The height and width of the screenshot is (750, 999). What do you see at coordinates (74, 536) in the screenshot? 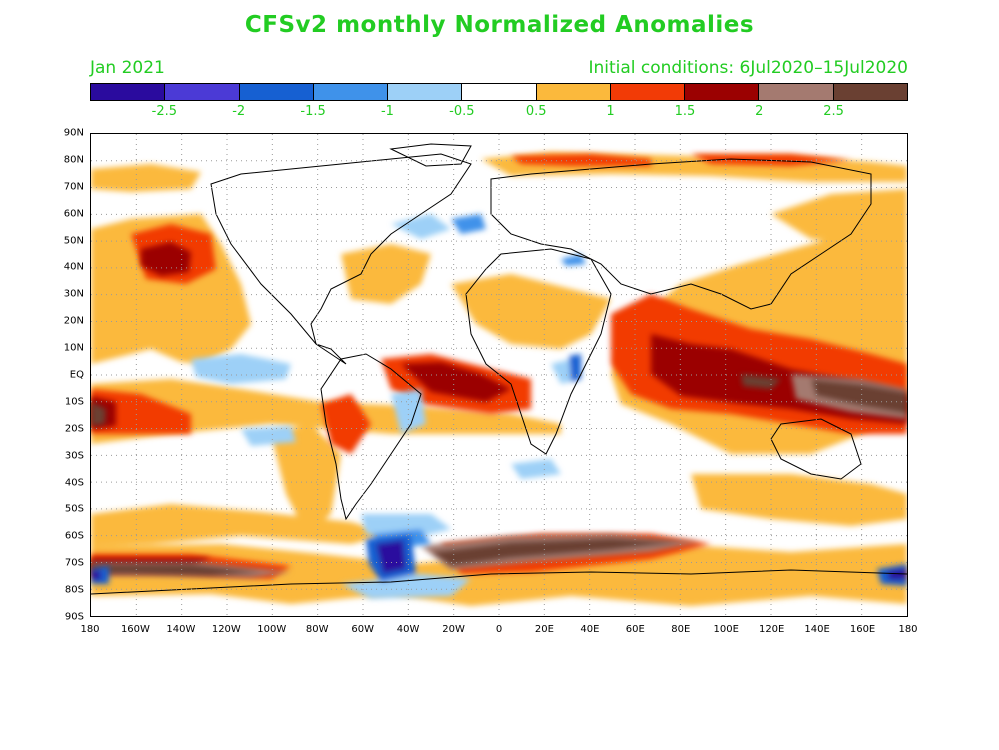
I see `latitude-label: 60S` at bounding box center [74, 536].